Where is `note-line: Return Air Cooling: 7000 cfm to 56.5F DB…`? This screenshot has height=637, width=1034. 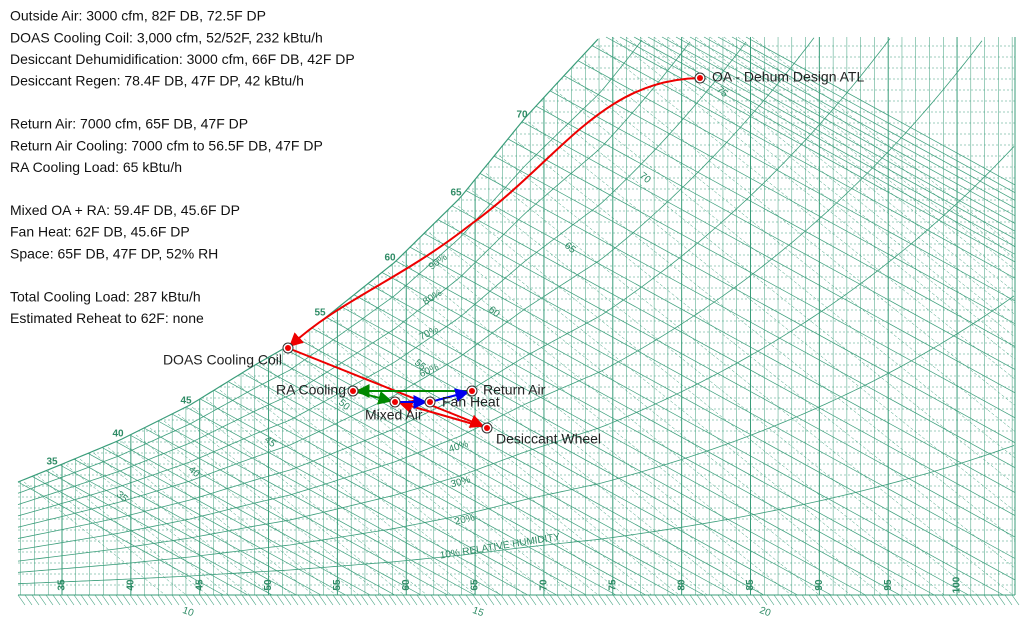 note-line: Return Air Cooling: 7000 cfm to 56.5F DB… is located at coordinates (166, 145).